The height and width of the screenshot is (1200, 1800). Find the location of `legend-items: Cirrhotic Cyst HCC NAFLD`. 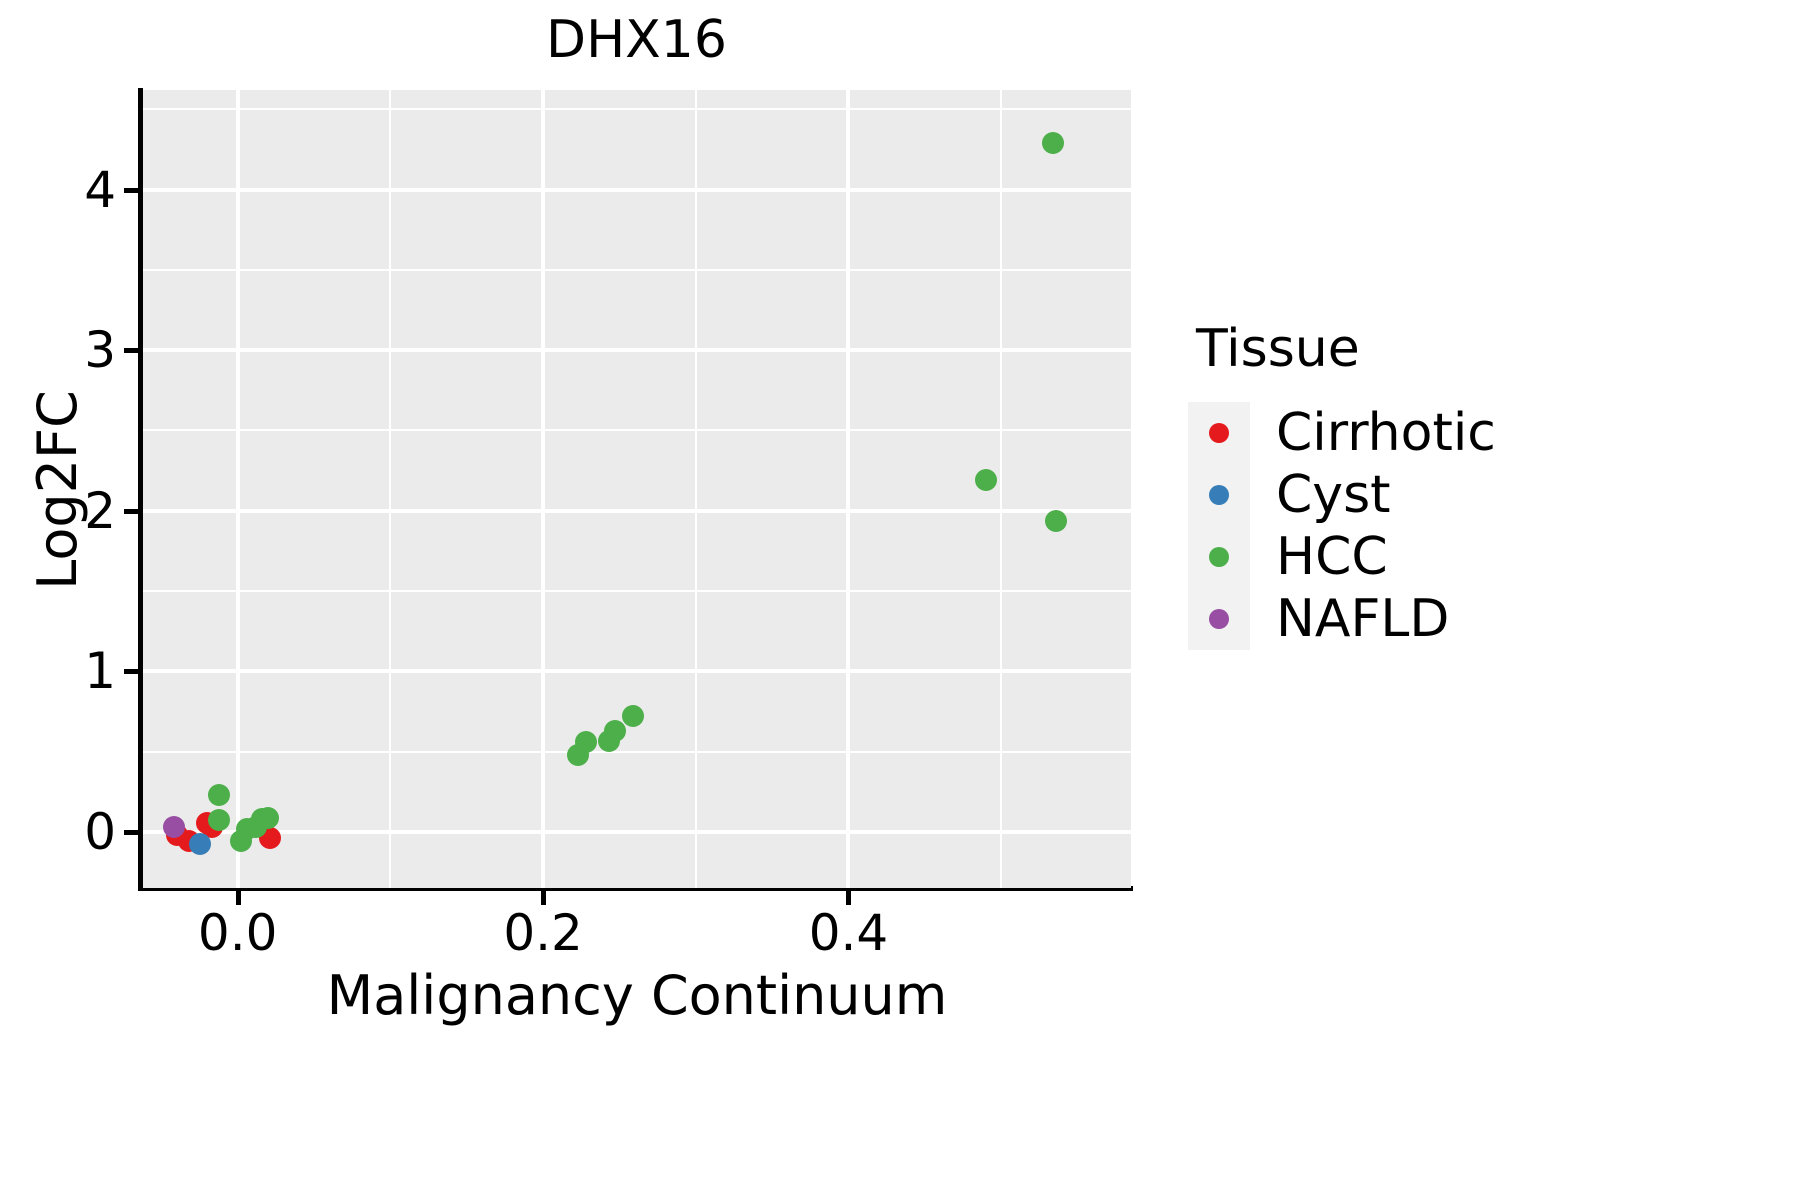

legend-items: Cirrhotic Cyst HCC NAFLD is located at coordinates (1398, 526).